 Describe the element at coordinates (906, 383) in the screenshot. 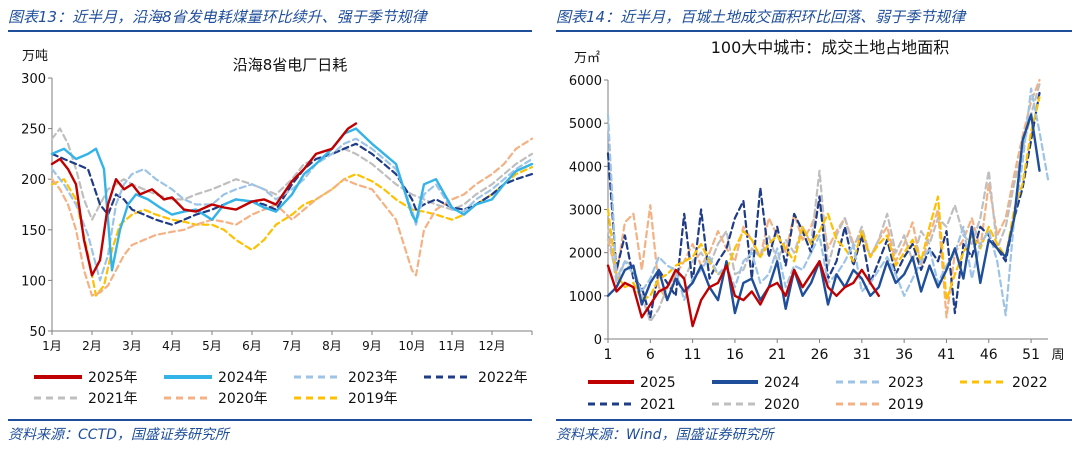

I see `legend-label-2023: 2023` at that location.